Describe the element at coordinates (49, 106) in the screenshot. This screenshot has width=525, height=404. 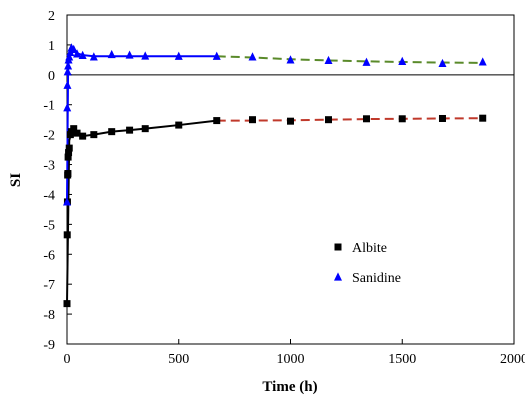
I see `y-tick-label: -1` at that location.